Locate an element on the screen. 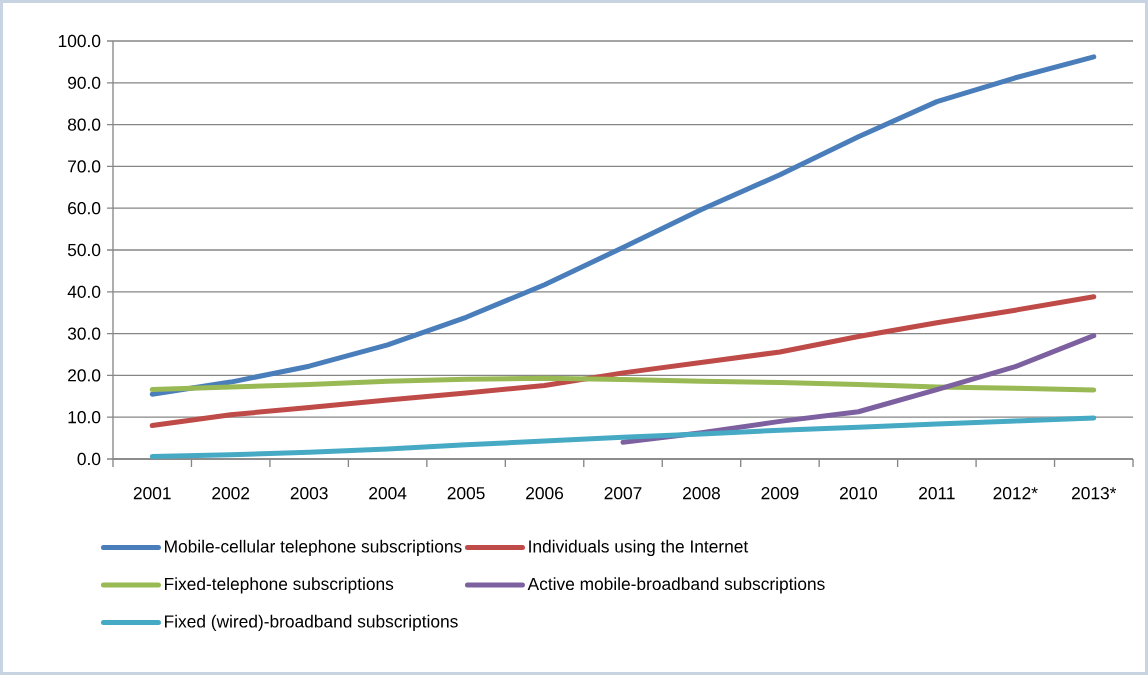  legend-label: Fixed-telephone subscriptions is located at coordinates (279, 585).